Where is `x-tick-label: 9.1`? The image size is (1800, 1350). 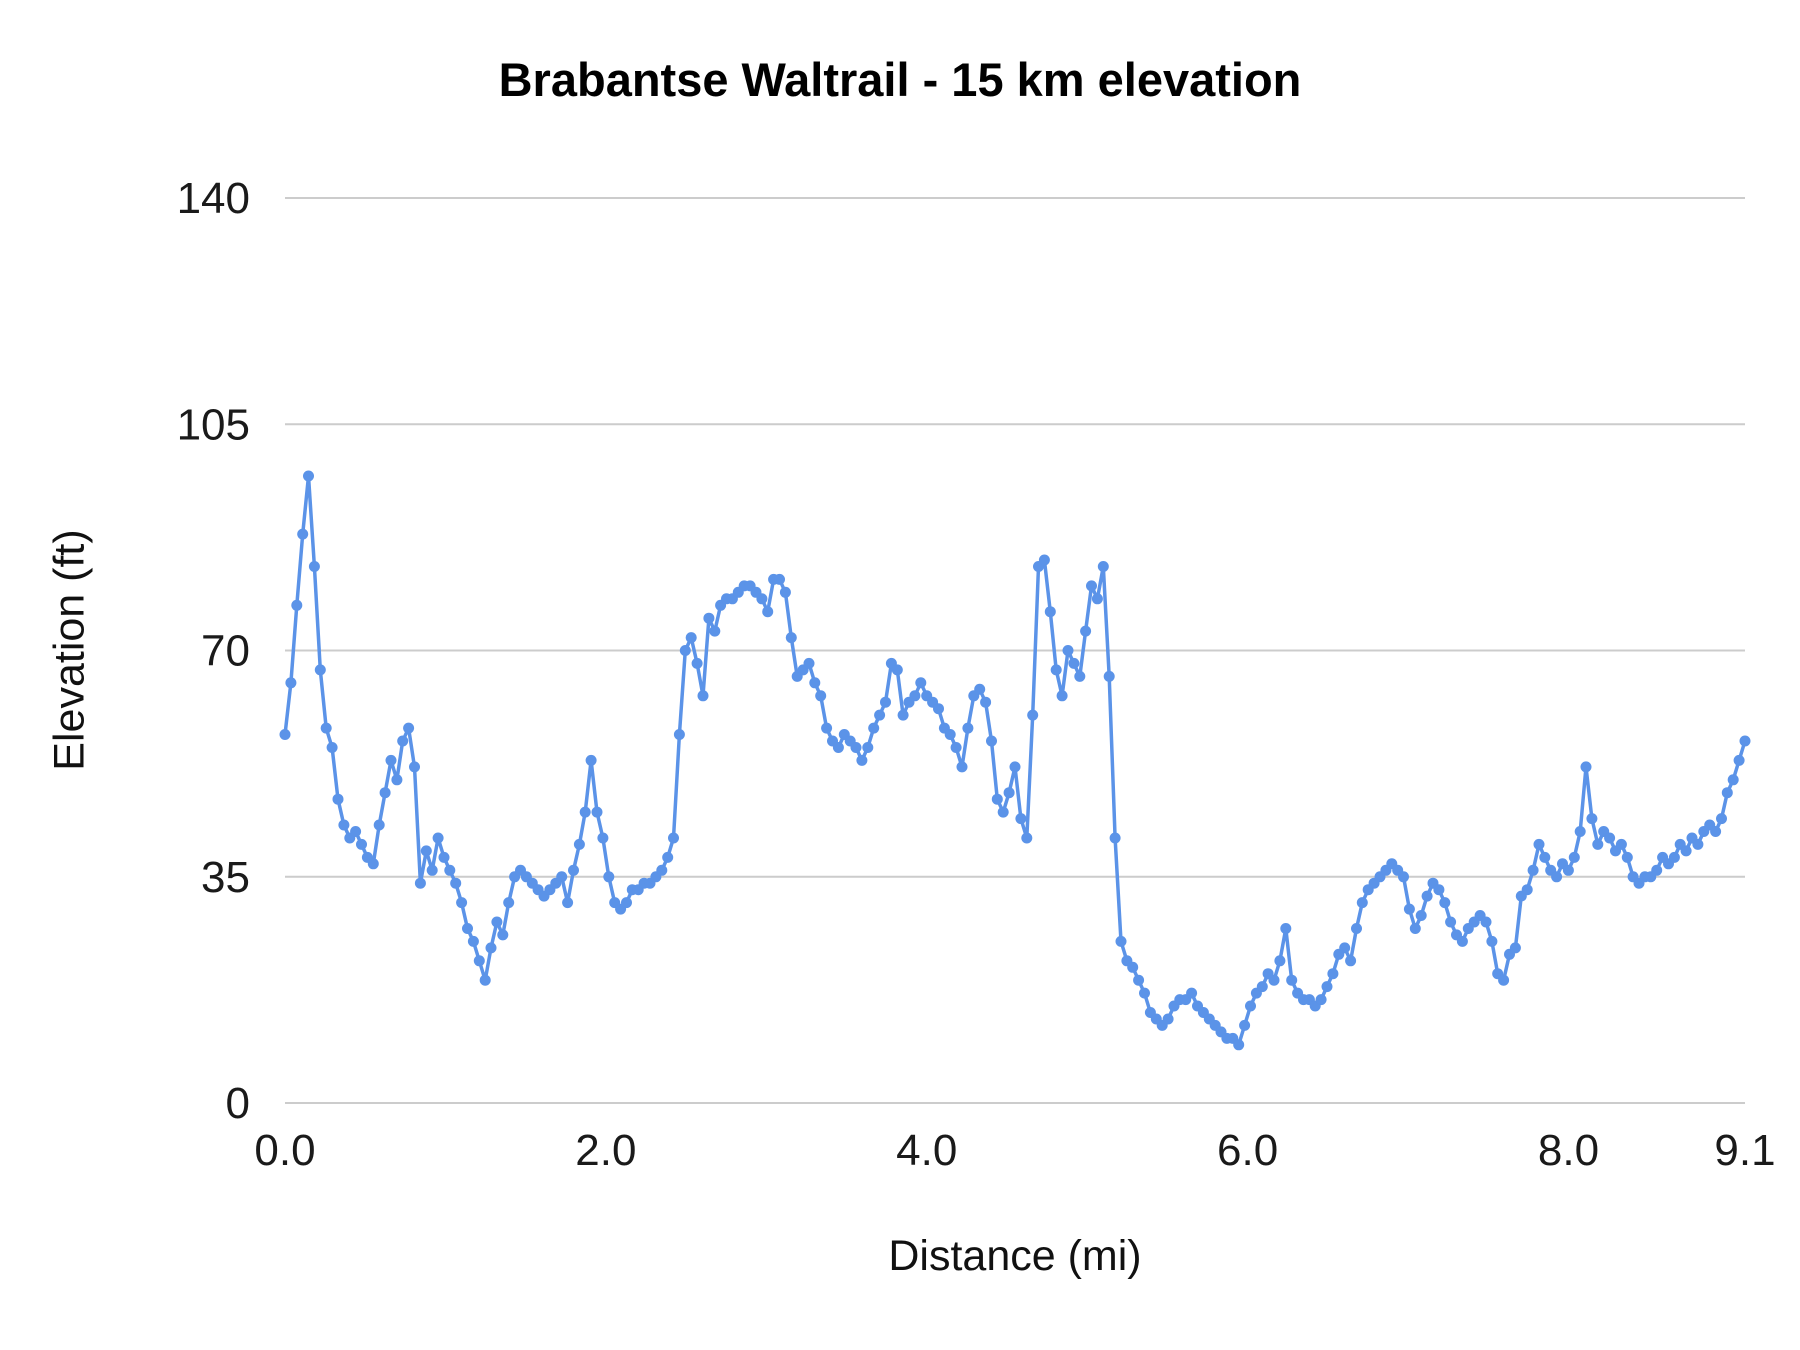 x-tick-label: 9.1 is located at coordinates (1744, 1150).